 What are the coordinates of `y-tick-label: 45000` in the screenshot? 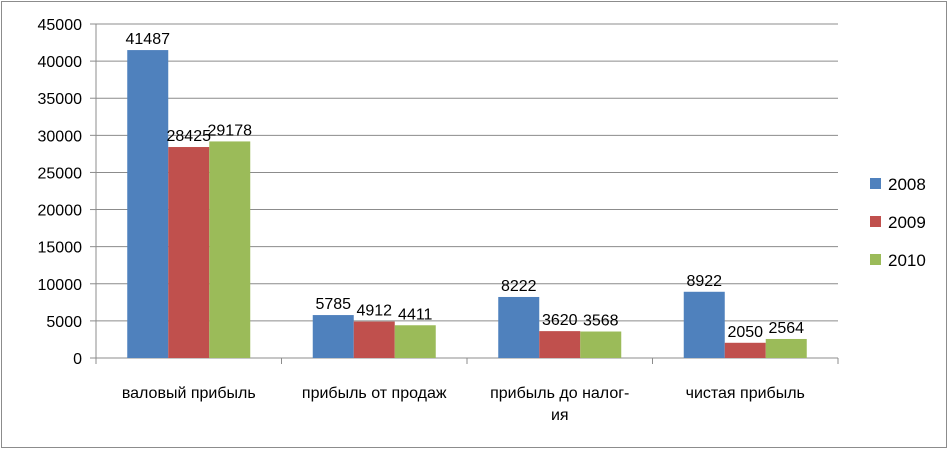 It's located at (60, 25).